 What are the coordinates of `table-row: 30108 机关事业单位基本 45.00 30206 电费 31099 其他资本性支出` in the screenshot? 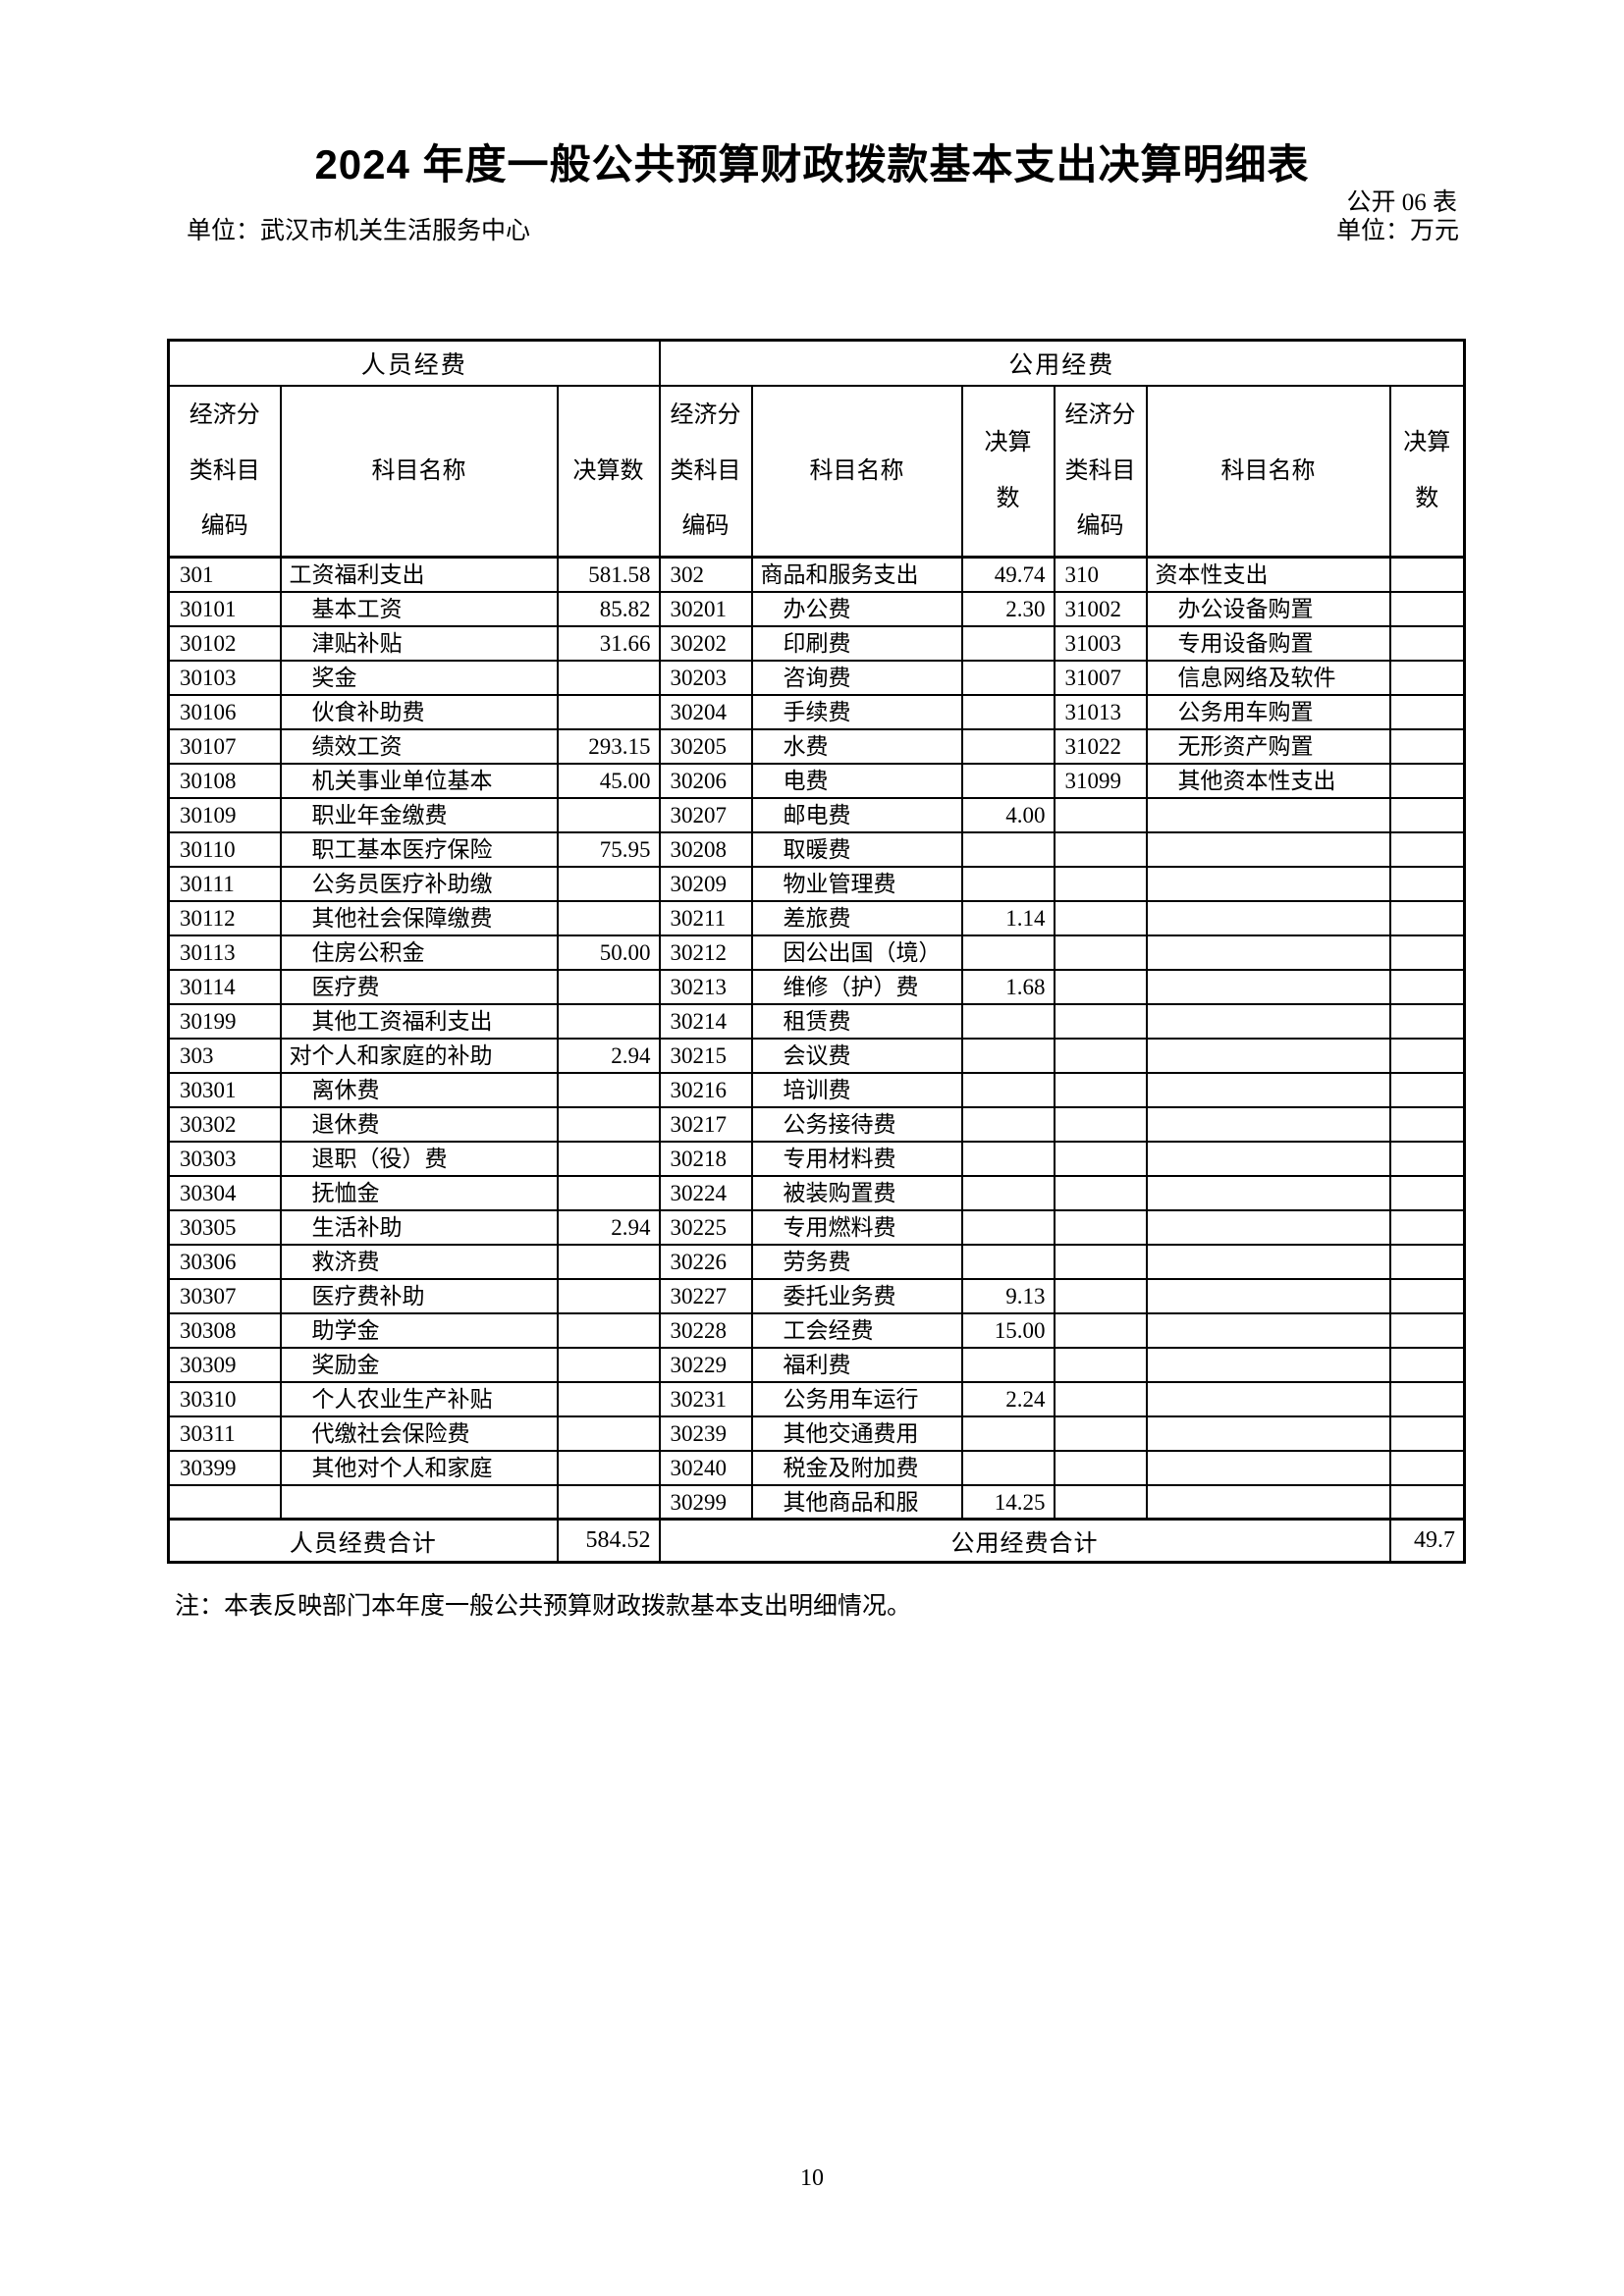 It's located at (816, 780).